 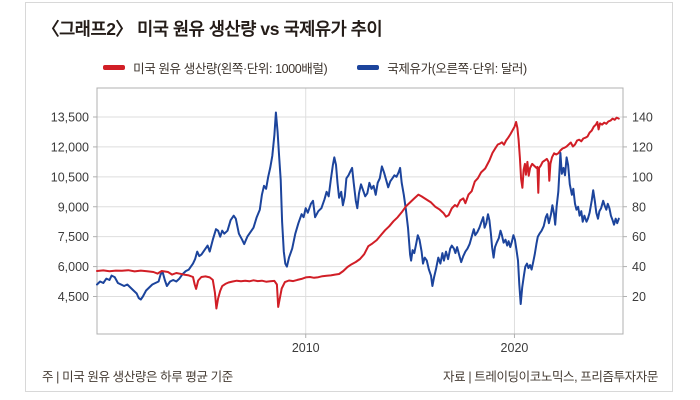 I want to click on left-axis-tick-label: 7,500, so click(x=73, y=237).